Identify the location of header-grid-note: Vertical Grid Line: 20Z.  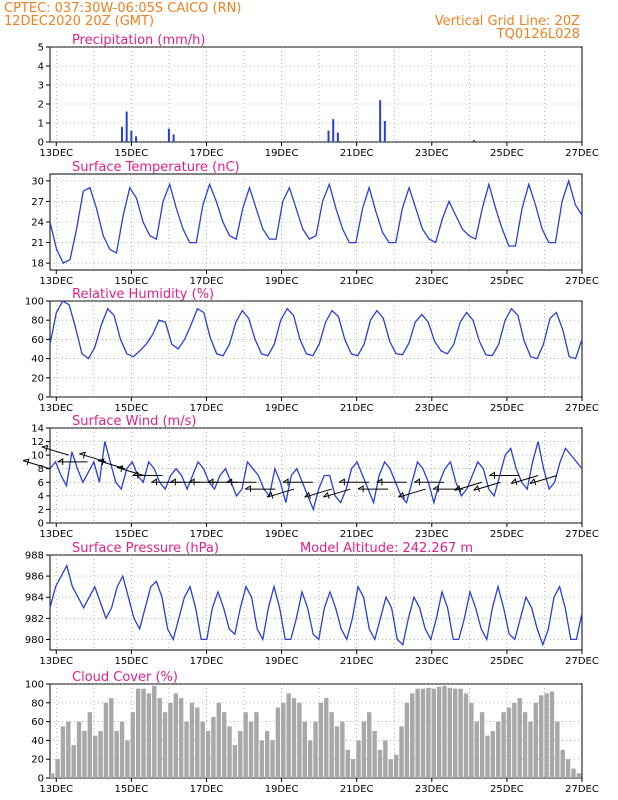
(507, 21).